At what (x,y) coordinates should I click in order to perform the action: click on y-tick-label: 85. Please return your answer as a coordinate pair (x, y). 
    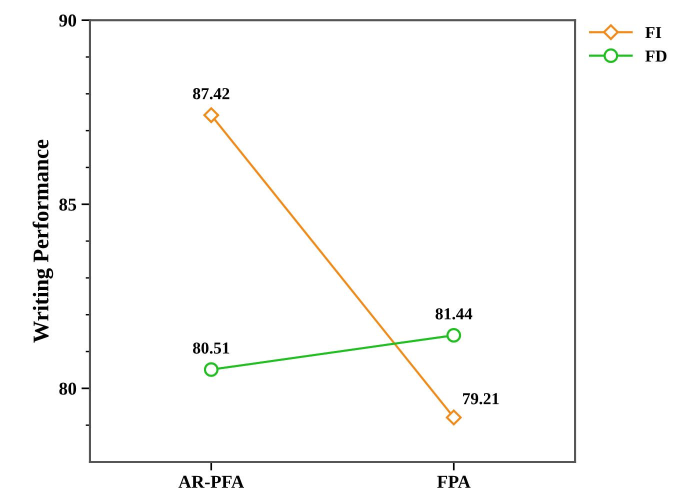
    Looking at the image, I should click on (67, 204).